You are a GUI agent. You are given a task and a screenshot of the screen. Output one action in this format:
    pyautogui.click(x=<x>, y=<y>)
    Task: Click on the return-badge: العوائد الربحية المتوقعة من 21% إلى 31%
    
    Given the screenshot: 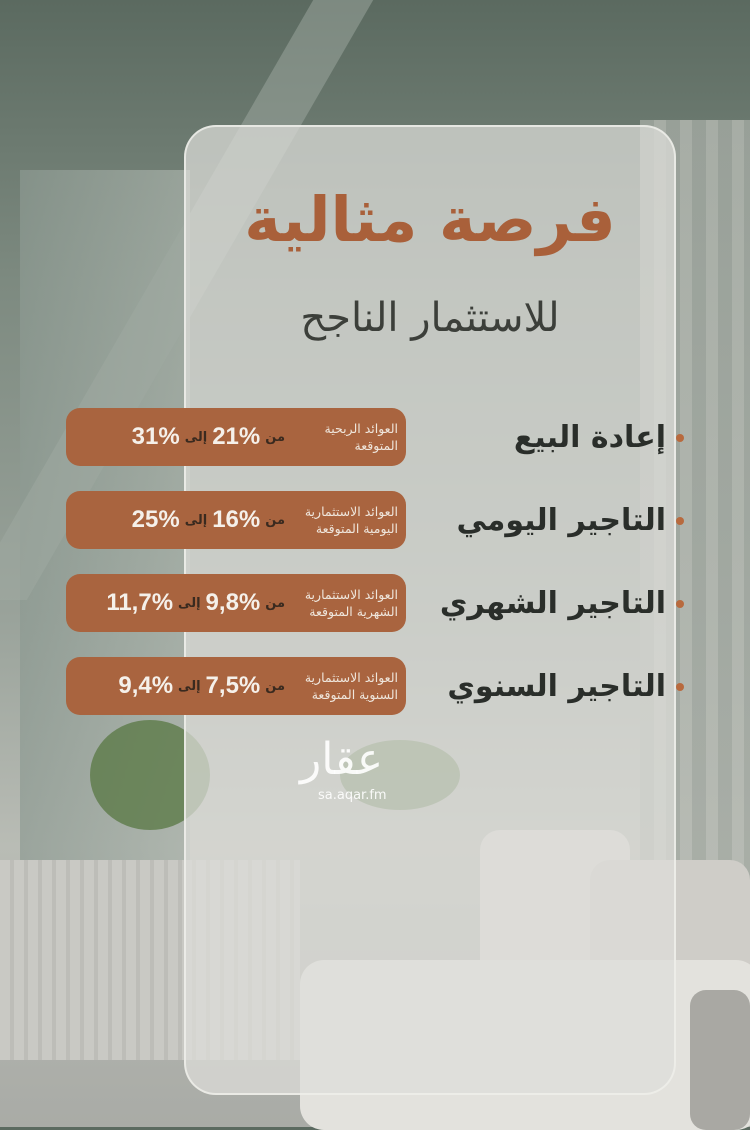 What is the action you would take?
    pyautogui.click(x=236, y=437)
    